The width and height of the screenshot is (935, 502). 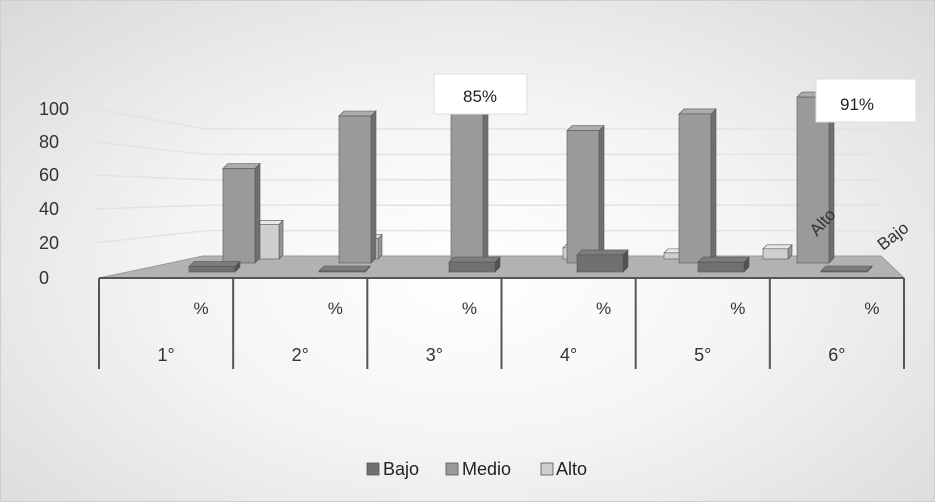 I want to click on category-label: 3°, so click(x=434, y=355).